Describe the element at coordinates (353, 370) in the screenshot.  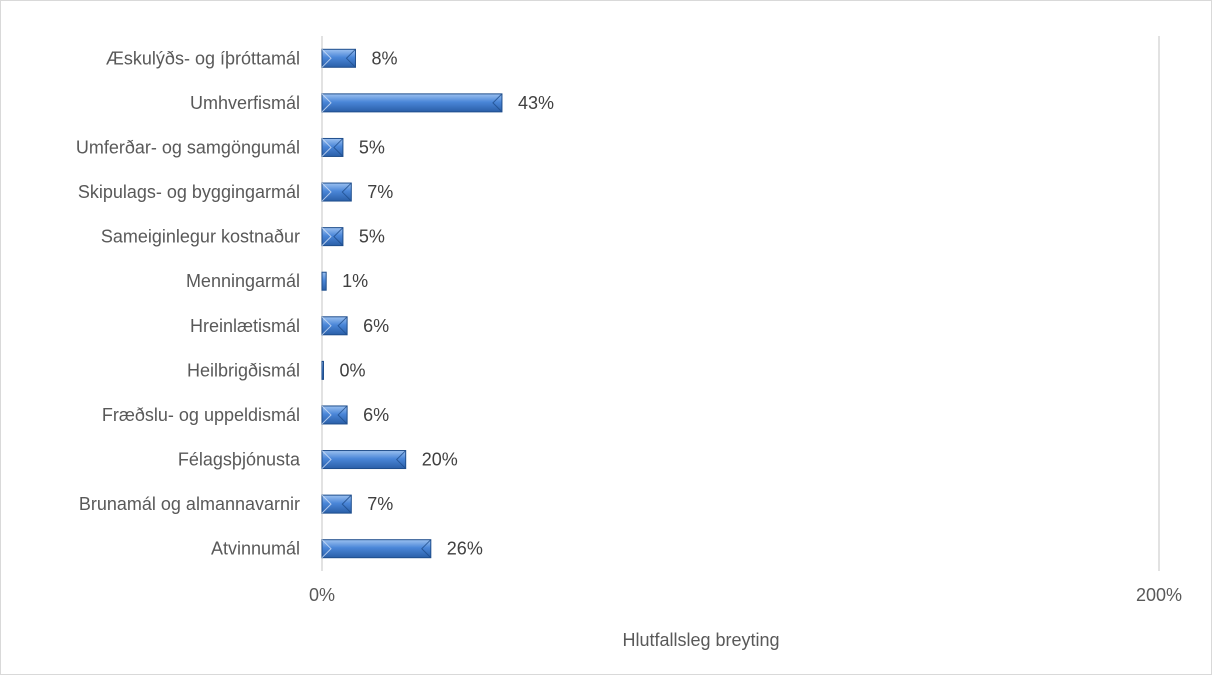
I see `data-label-7: 0%` at that location.